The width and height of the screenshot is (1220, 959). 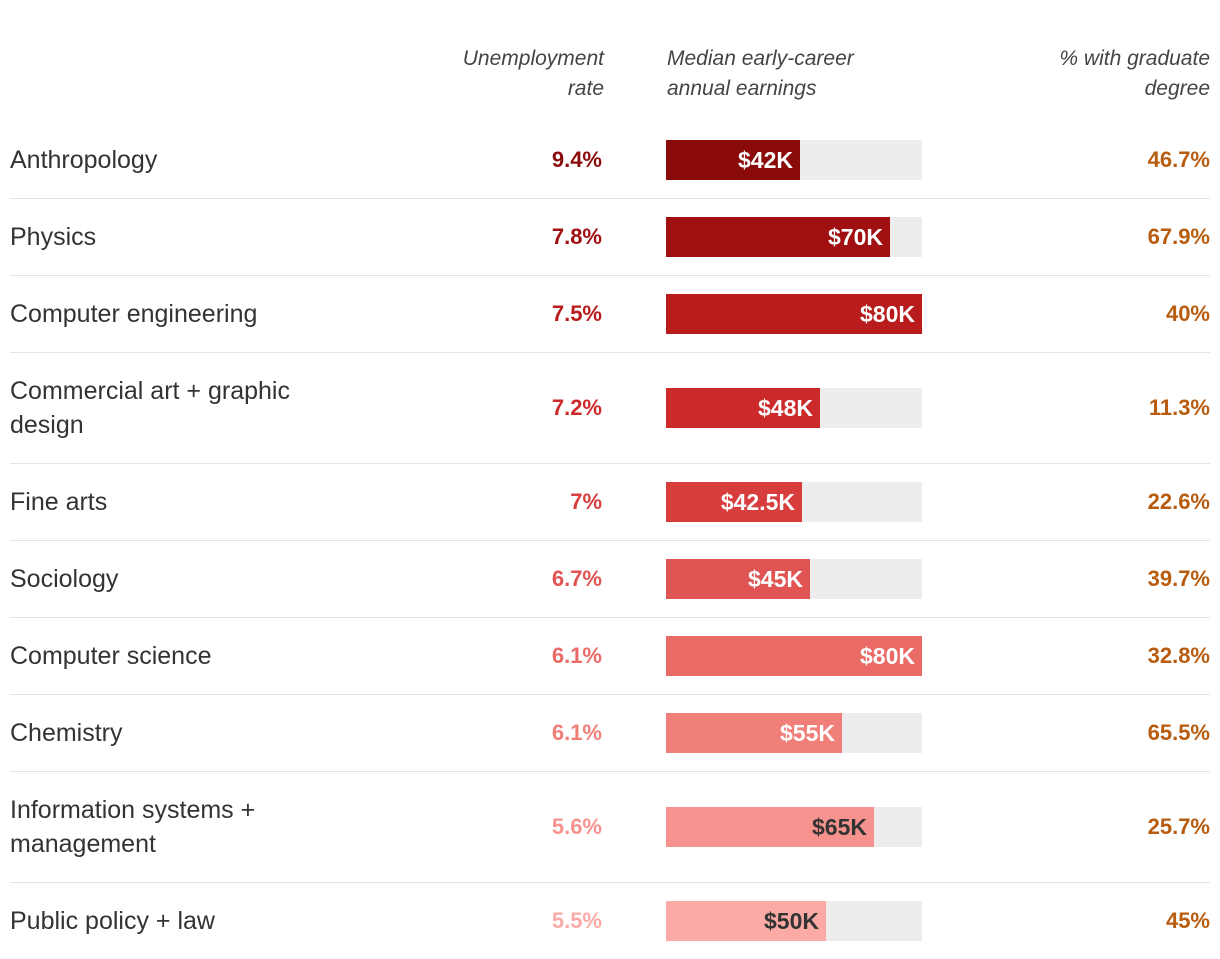 I want to click on earnings-bar: $65K, so click(x=770, y=827).